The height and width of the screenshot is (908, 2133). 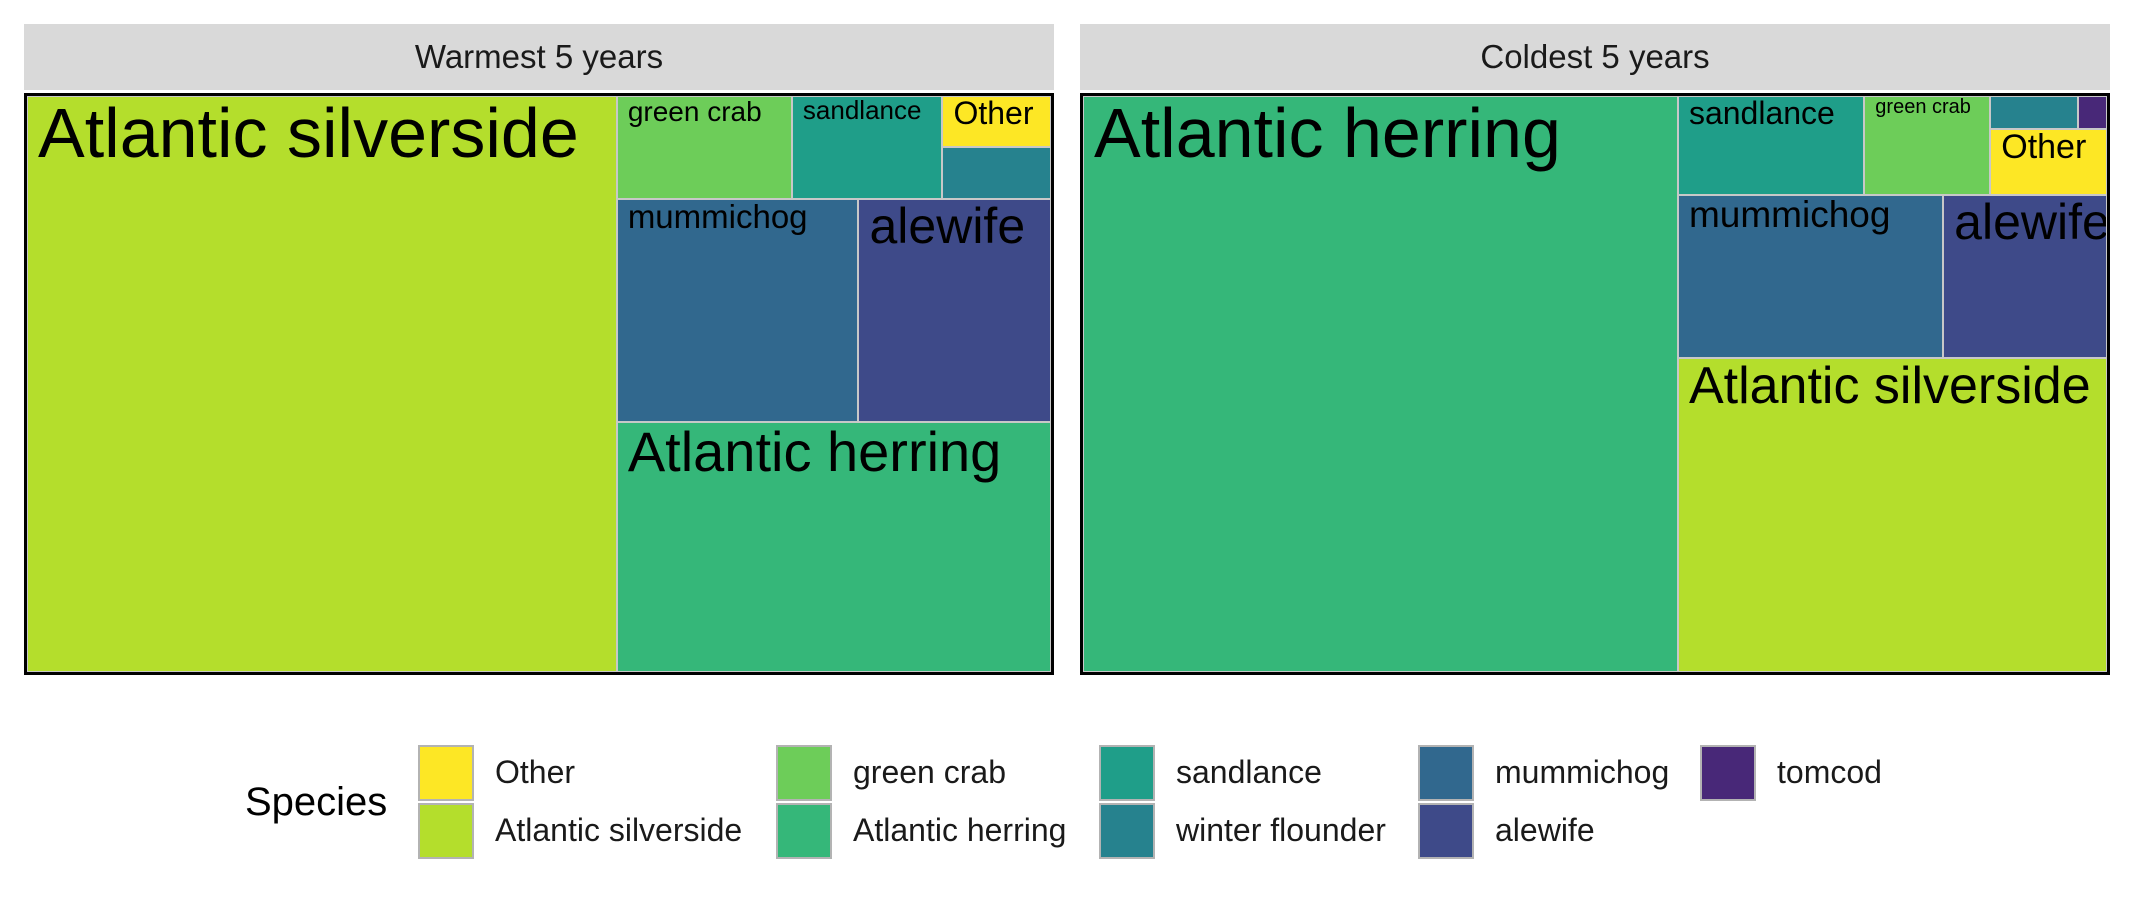 I want to click on legend-key-mummichog, so click(x=1446, y=773).